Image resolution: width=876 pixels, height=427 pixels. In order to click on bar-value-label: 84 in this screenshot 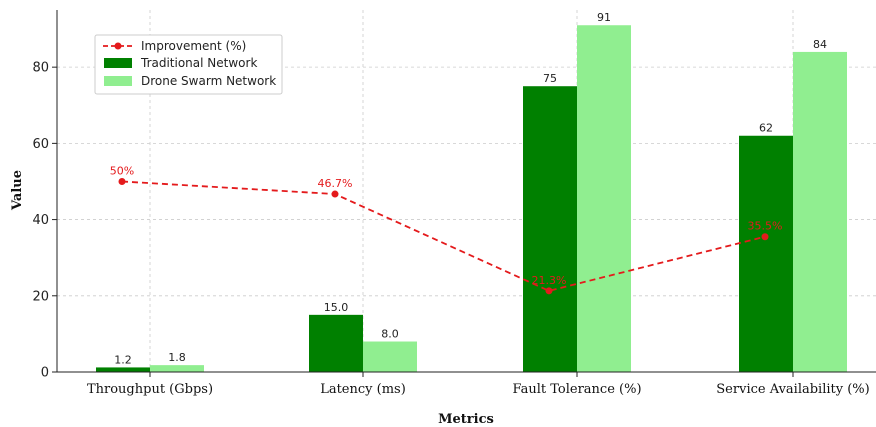, I will do `click(820, 44)`.